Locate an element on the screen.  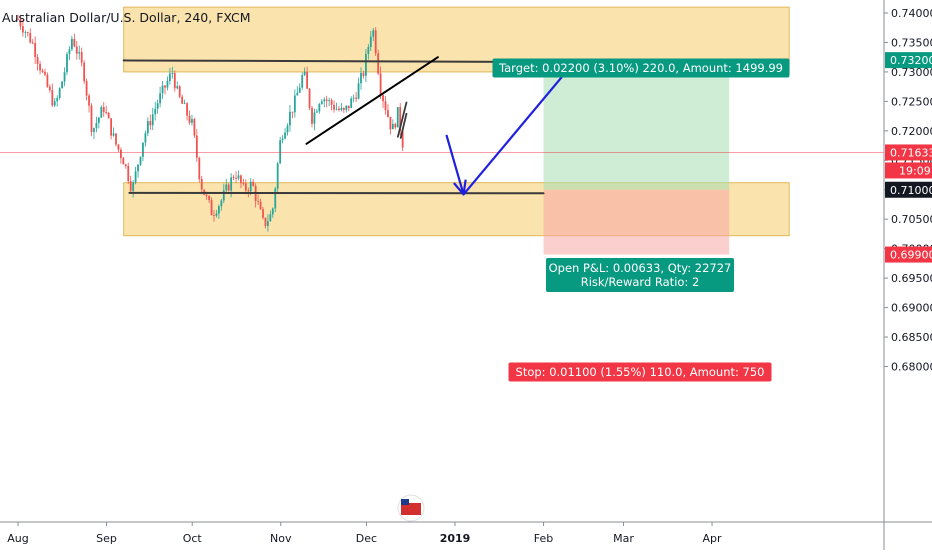
price-label: 0.69900 is located at coordinates (908, 255).